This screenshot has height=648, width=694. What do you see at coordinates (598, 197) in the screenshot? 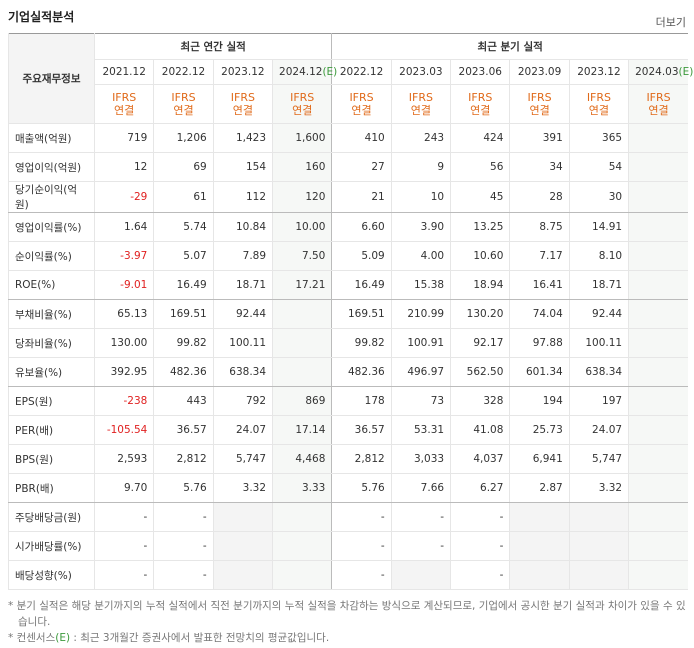
I see `cell: 30` at bounding box center [598, 197].